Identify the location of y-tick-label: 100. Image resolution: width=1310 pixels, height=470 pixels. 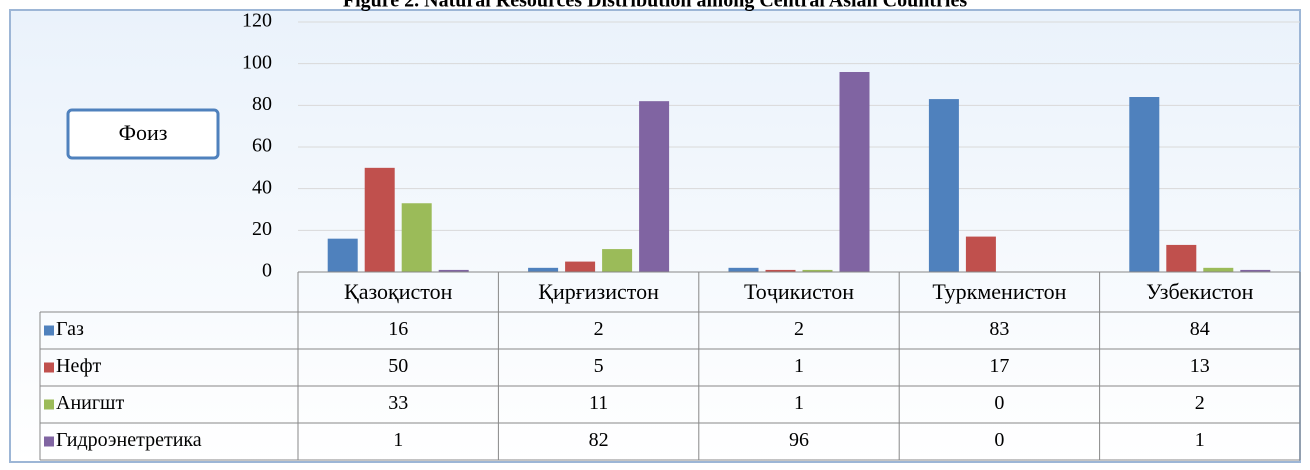
(257, 62).